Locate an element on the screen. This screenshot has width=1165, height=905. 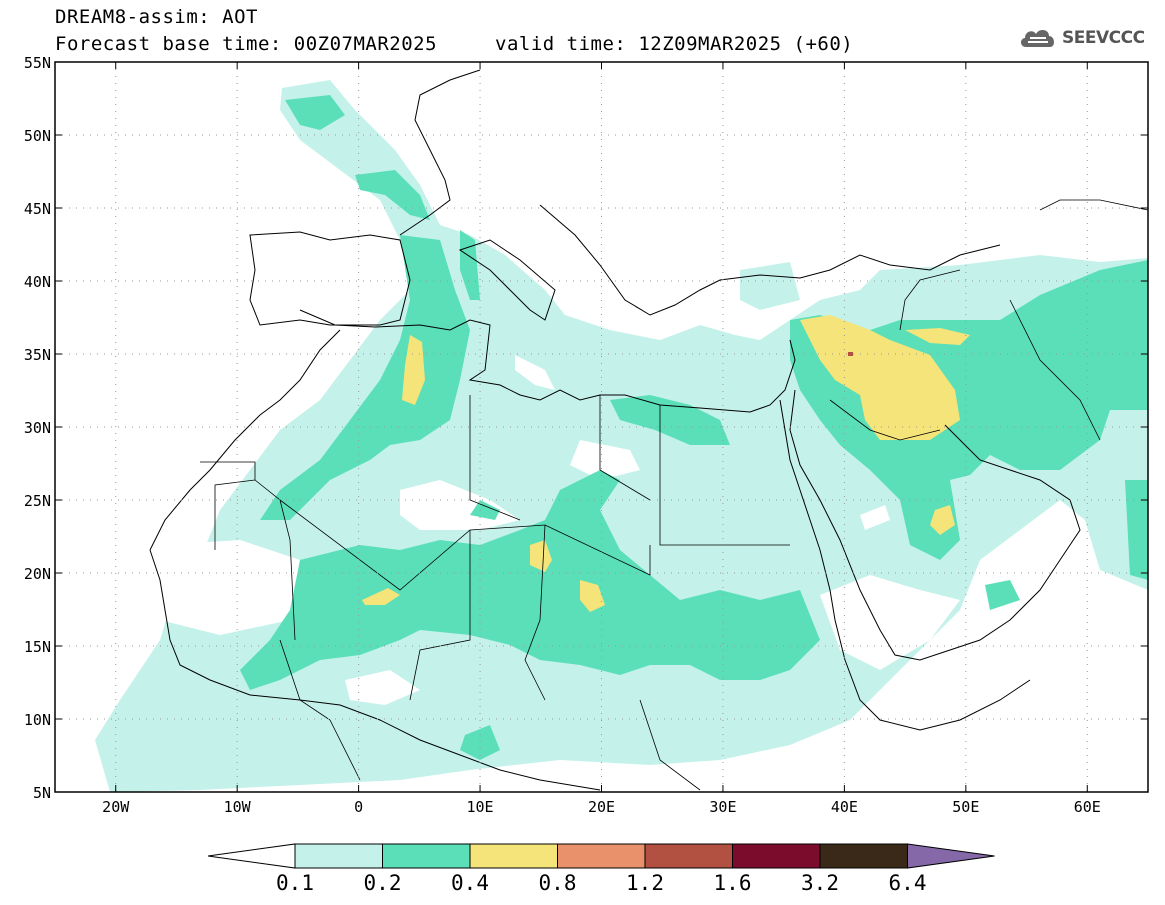
colorbar-label: 0.2 is located at coordinates (383, 883).